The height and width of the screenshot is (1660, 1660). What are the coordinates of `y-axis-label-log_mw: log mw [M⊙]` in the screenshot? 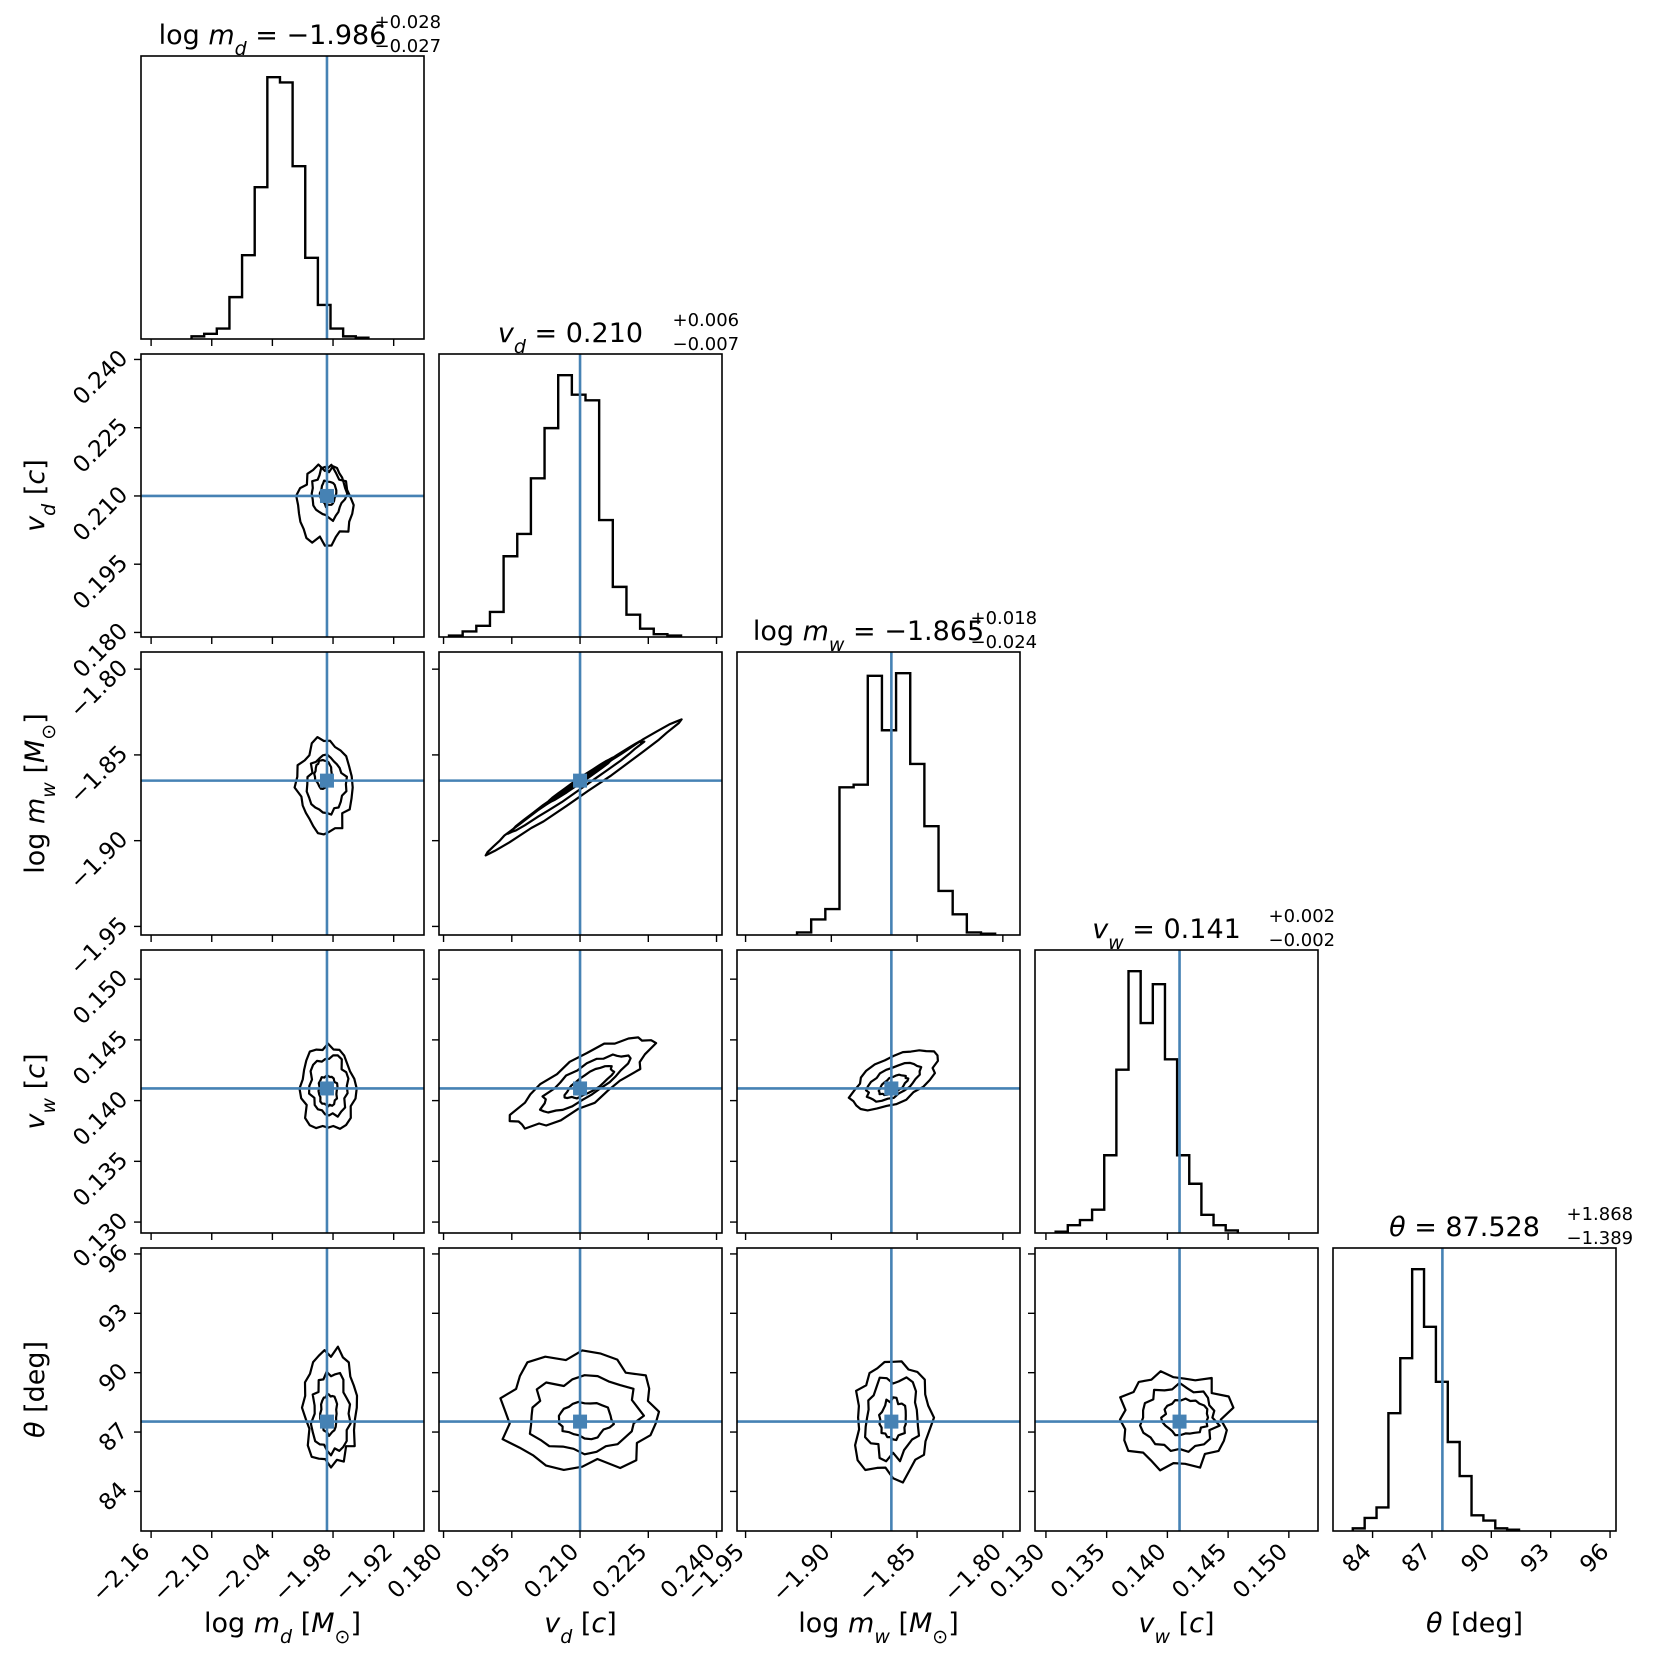 It's located at (40, 793).